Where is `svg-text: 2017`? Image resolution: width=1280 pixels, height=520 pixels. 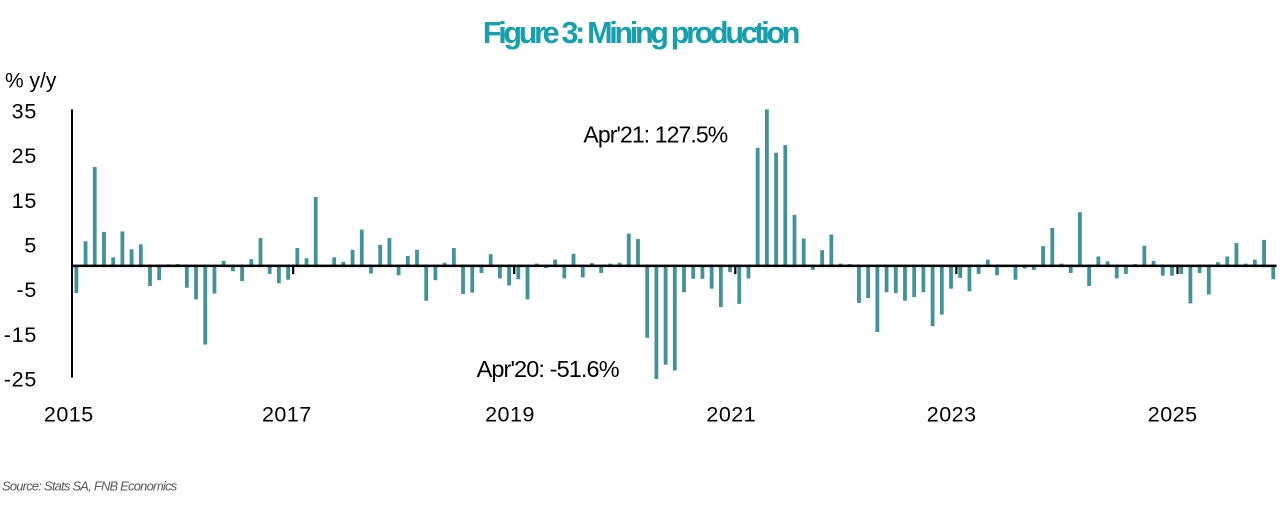
svg-text: 2017 is located at coordinates (287, 414).